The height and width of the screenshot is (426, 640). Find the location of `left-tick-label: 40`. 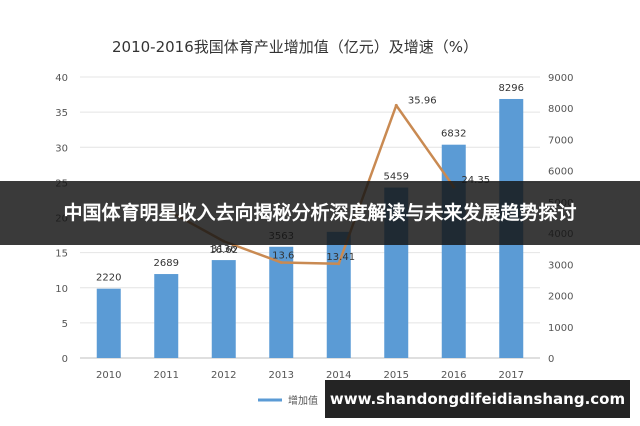

left-tick-label: 40 is located at coordinates (61, 78).